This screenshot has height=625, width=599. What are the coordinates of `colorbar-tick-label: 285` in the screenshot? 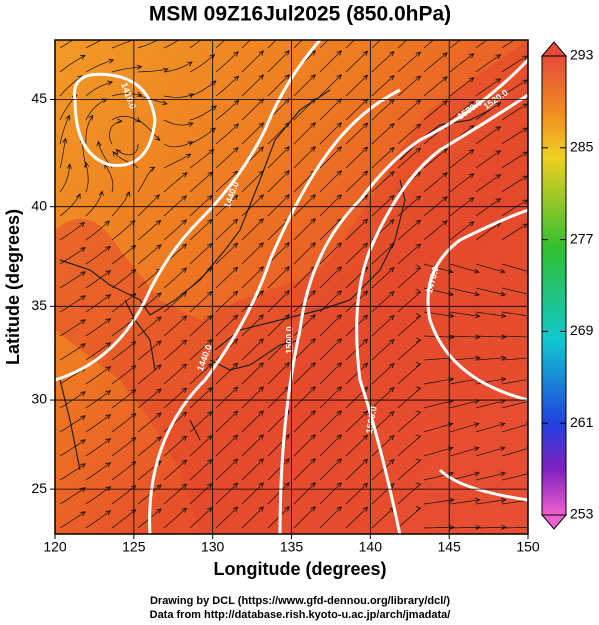 It's located at (582, 147).